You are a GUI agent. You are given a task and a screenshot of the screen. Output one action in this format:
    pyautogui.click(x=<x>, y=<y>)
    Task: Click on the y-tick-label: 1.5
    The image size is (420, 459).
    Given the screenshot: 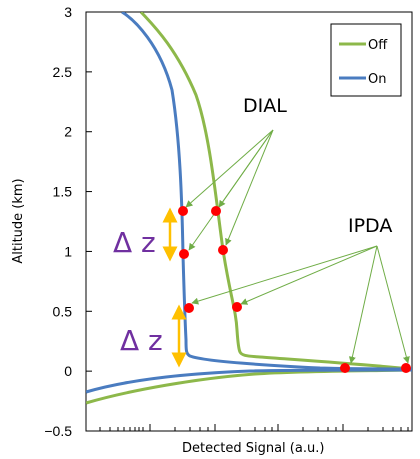 What is the action you would take?
    pyautogui.click(x=63, y=192)
    